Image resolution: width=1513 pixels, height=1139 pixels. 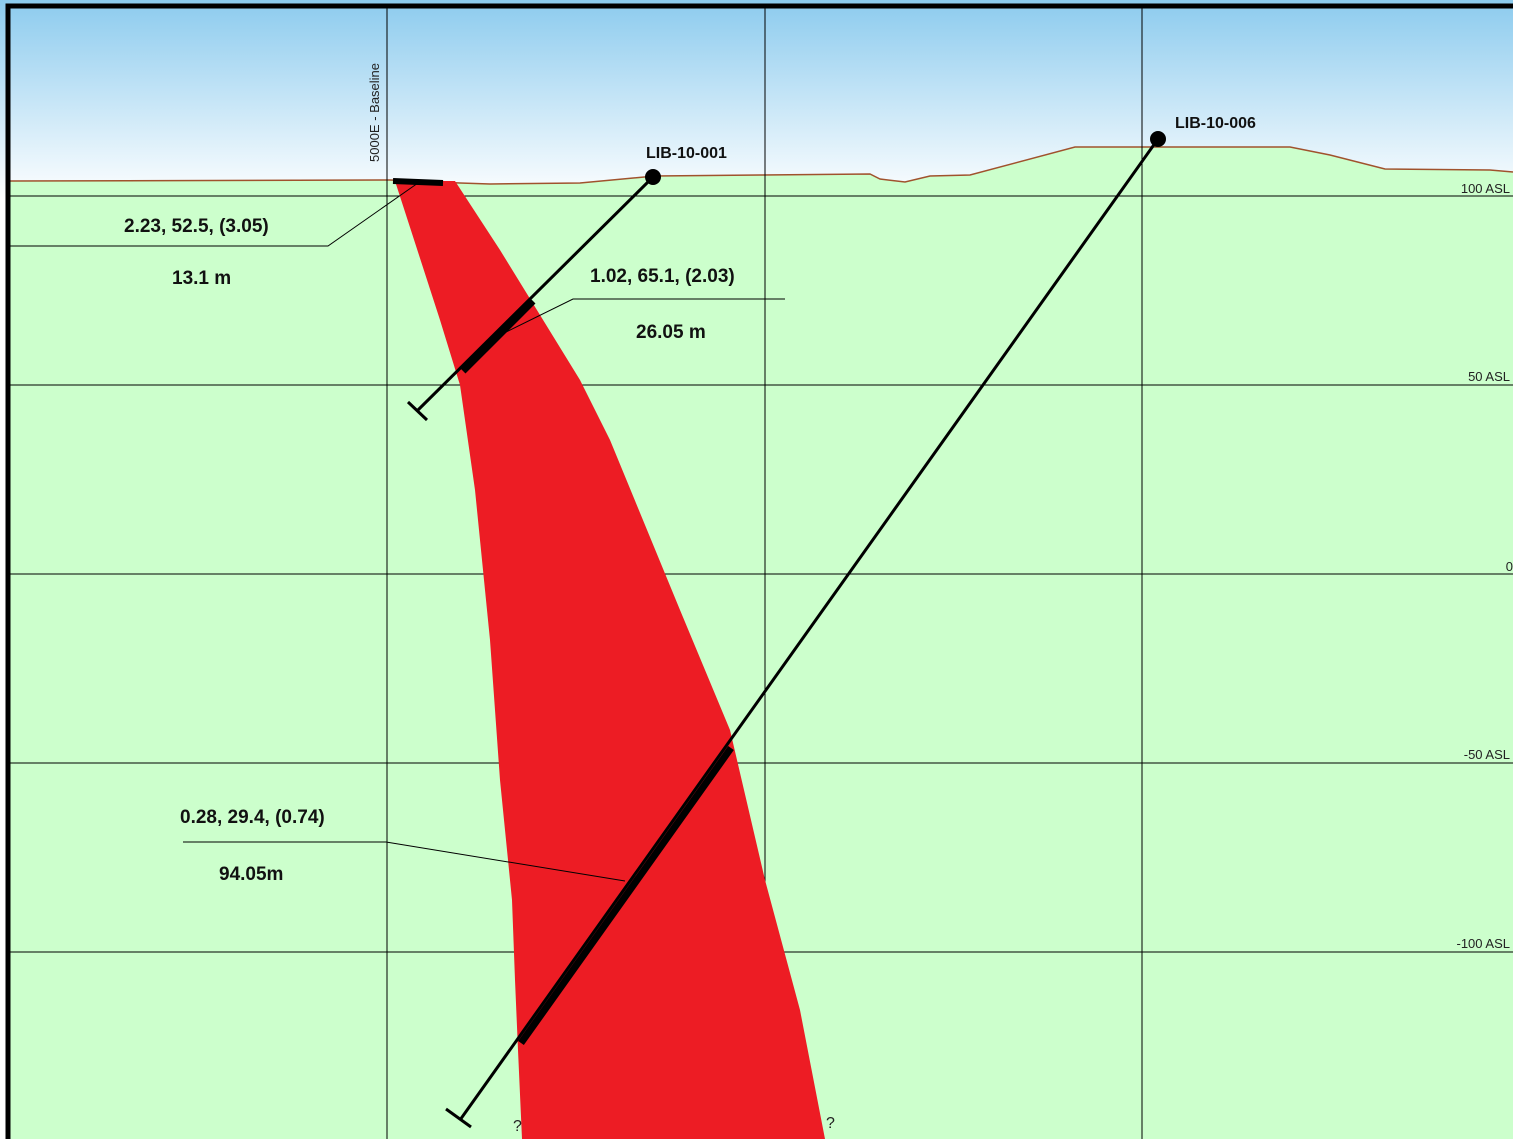 What do you see at coordinates (686, 153) in the screenshot?
I see `hole-label: LIB-10-001` at bounding box center [686, 153].